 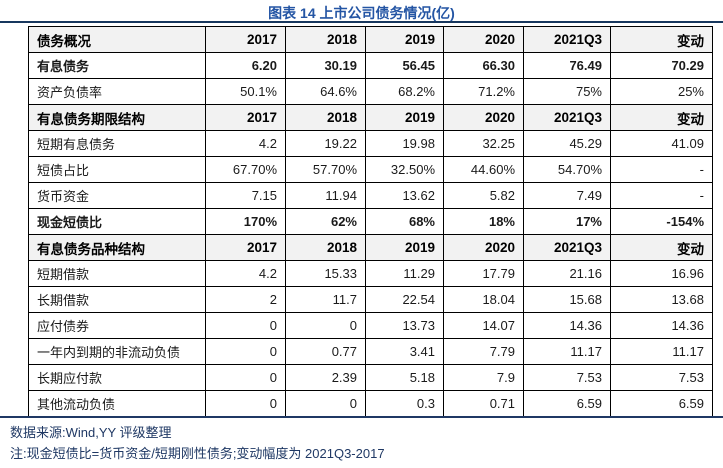 What do you see at coordinates (404, 325) in the screenshot?
I see `value-cell: 13.73` at bounding box center [404, 325].